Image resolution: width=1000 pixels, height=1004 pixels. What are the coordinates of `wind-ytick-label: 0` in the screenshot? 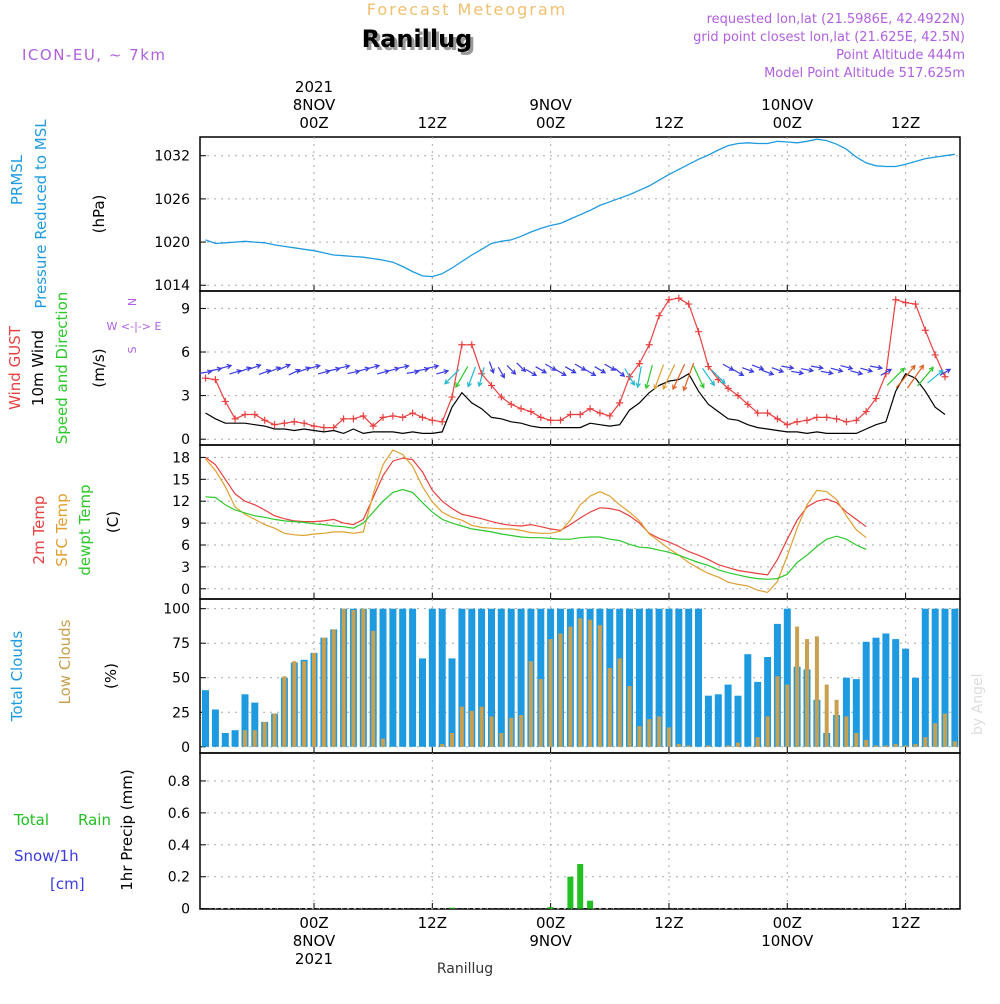 It's located at (185, 440).